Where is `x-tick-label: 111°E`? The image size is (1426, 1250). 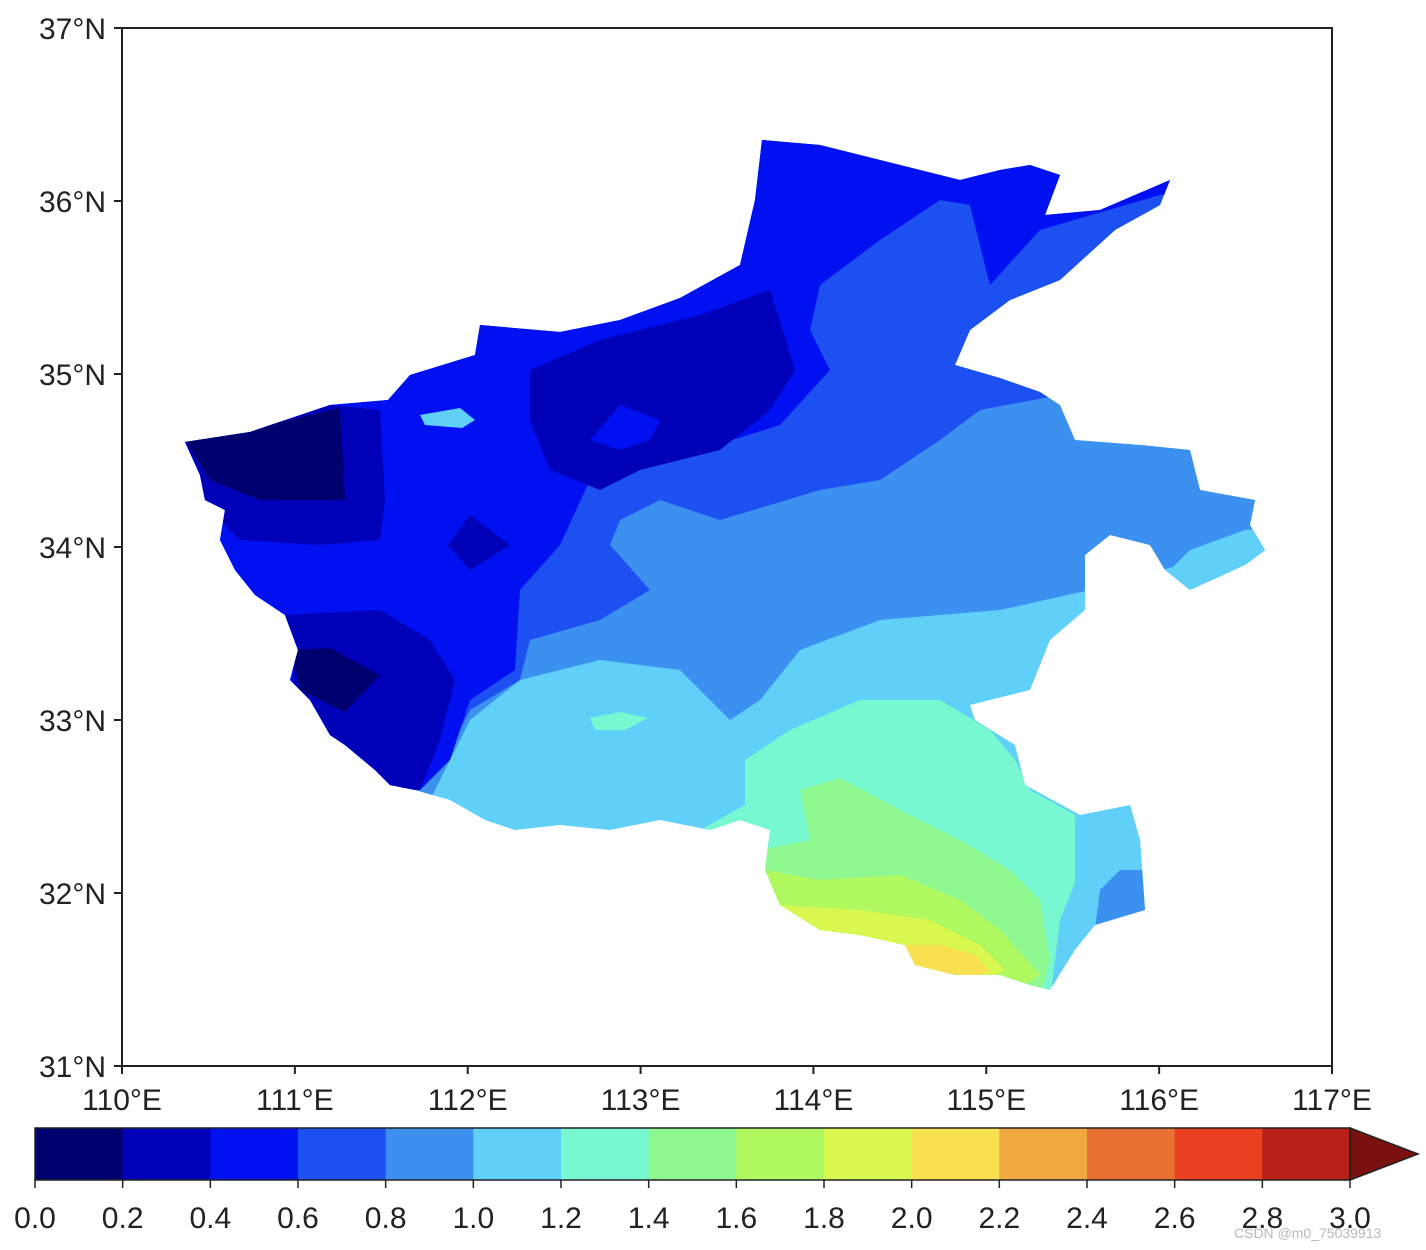 x-tick-label: 111°E is located at coordinates (295, 1100).